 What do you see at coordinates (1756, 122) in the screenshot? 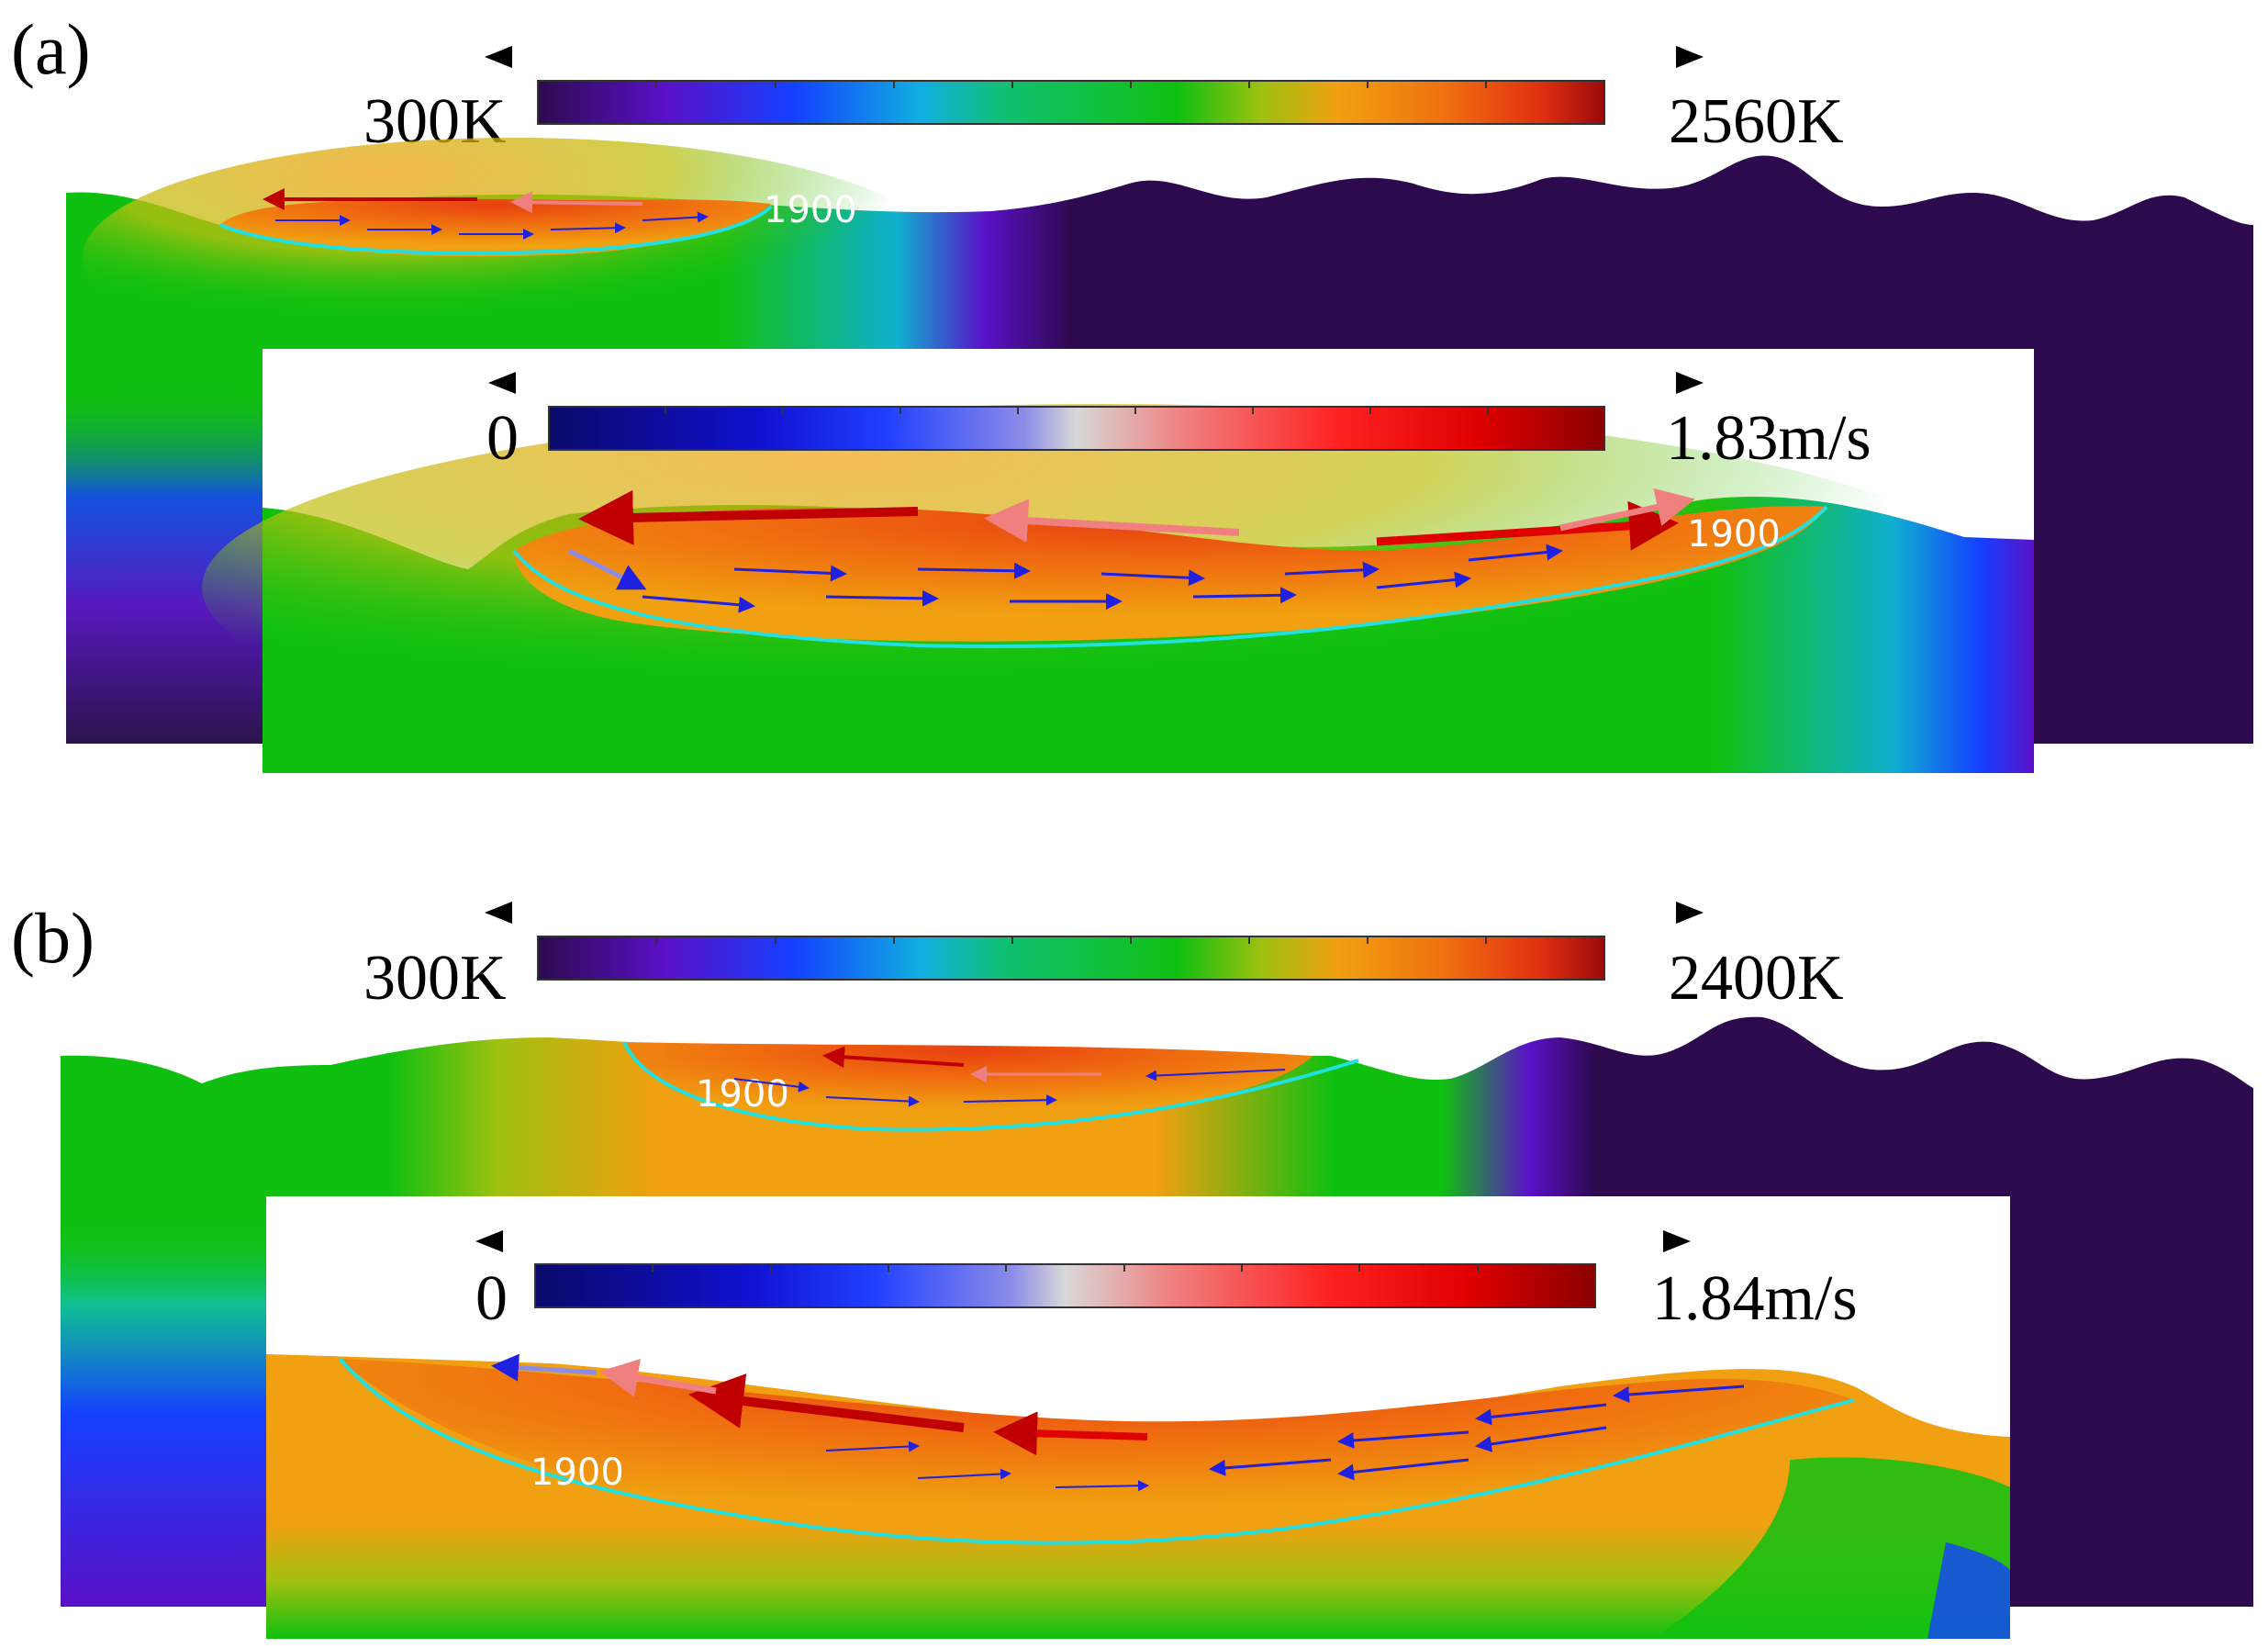
I see `temperature-max-label: 2560K` at bounding box center [1756, 122].